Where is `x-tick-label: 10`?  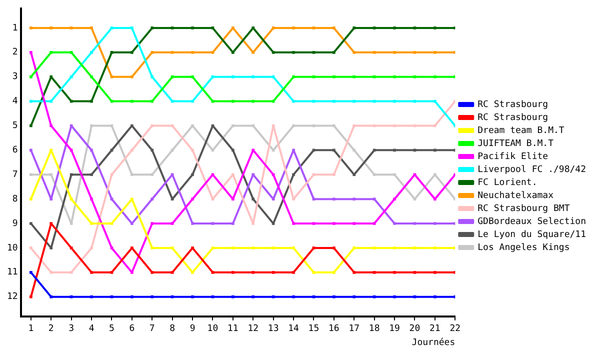
x-tick-label: 10 is located at coordinates (212, 329).